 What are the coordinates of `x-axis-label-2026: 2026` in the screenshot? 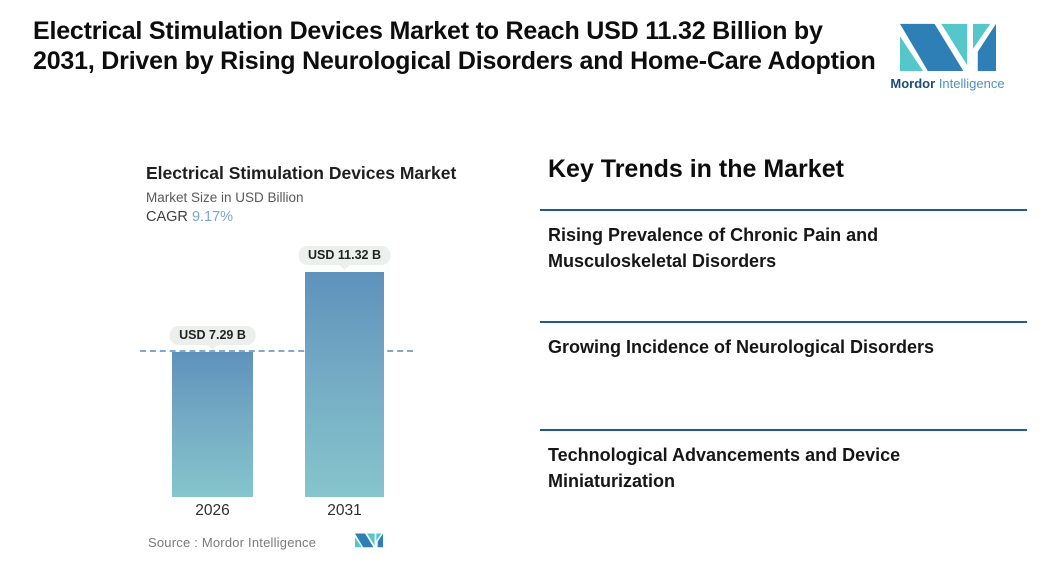 It's located at (212, 510).